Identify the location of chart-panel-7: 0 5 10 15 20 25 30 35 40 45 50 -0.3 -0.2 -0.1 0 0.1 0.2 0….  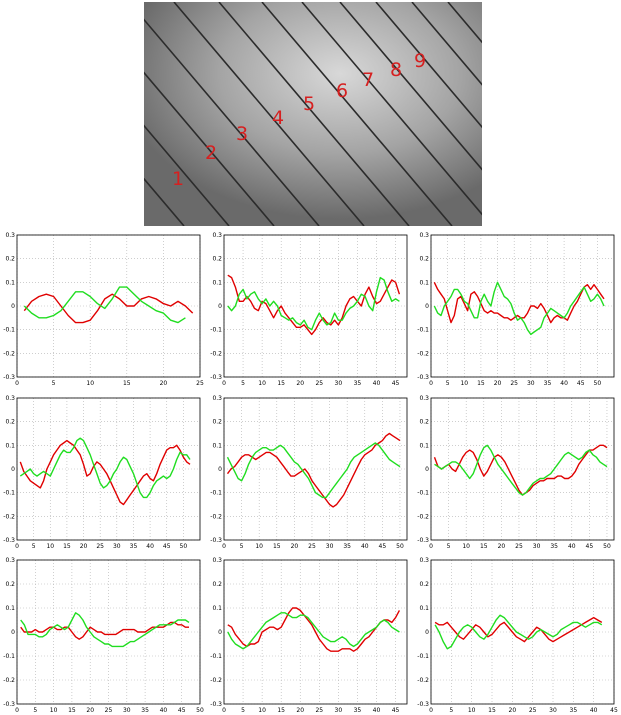
(103, 635).